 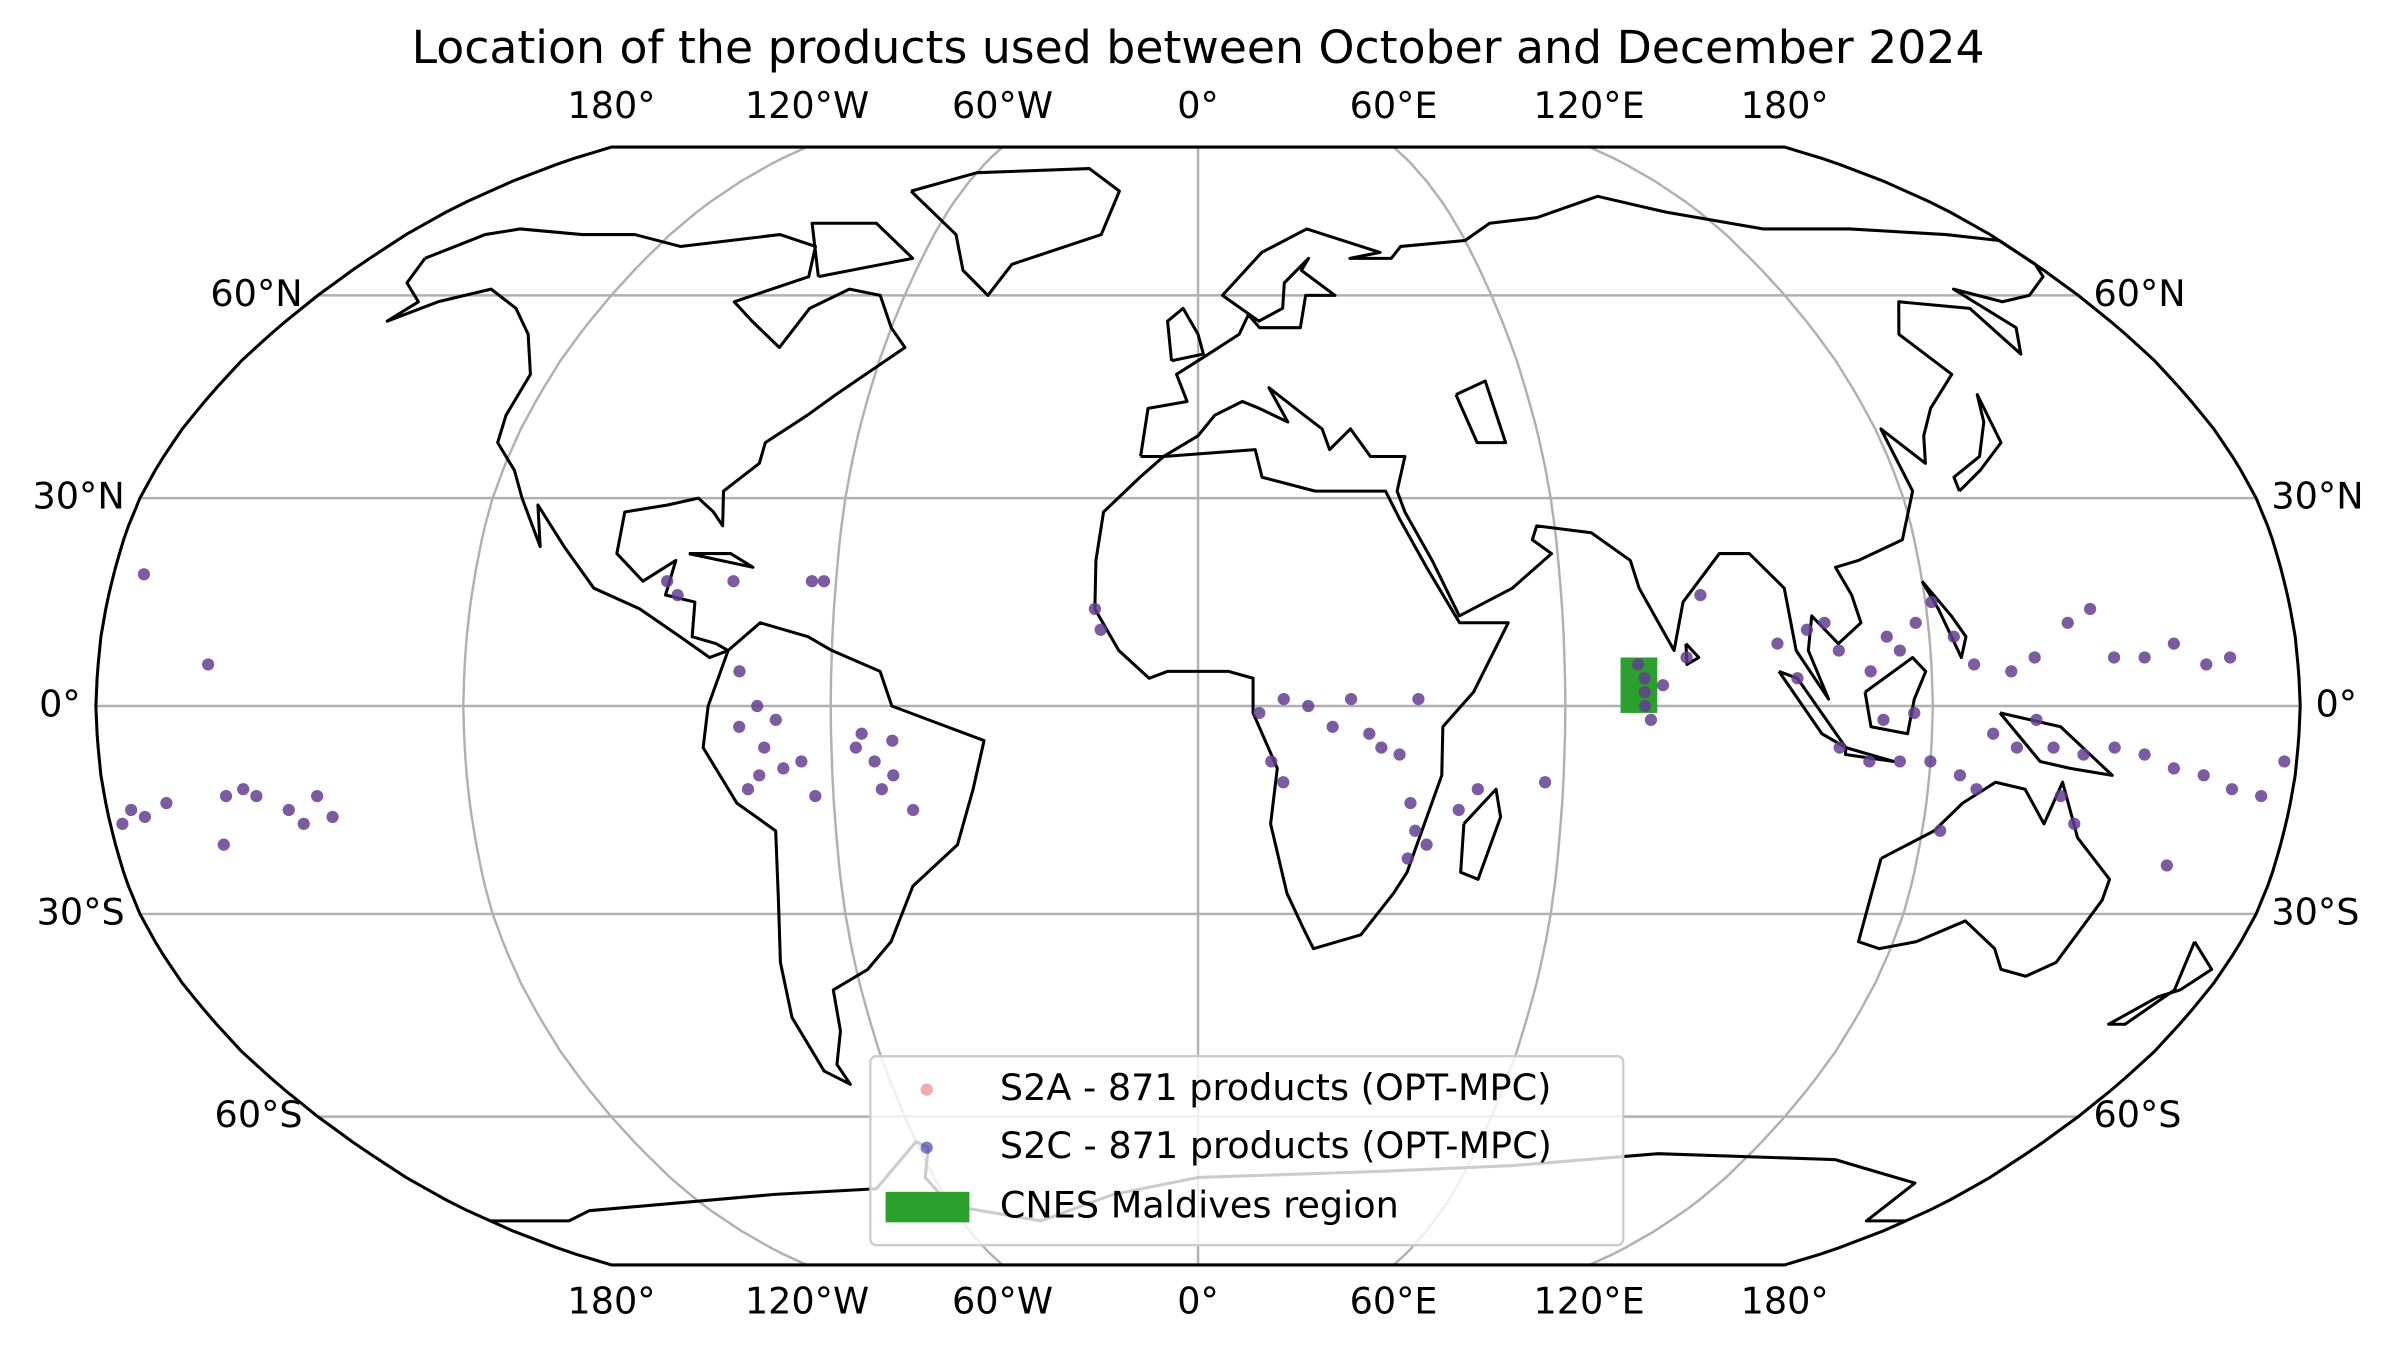 I want to click on x-tick-label: 60°E, so click(x=1394, y=1301).